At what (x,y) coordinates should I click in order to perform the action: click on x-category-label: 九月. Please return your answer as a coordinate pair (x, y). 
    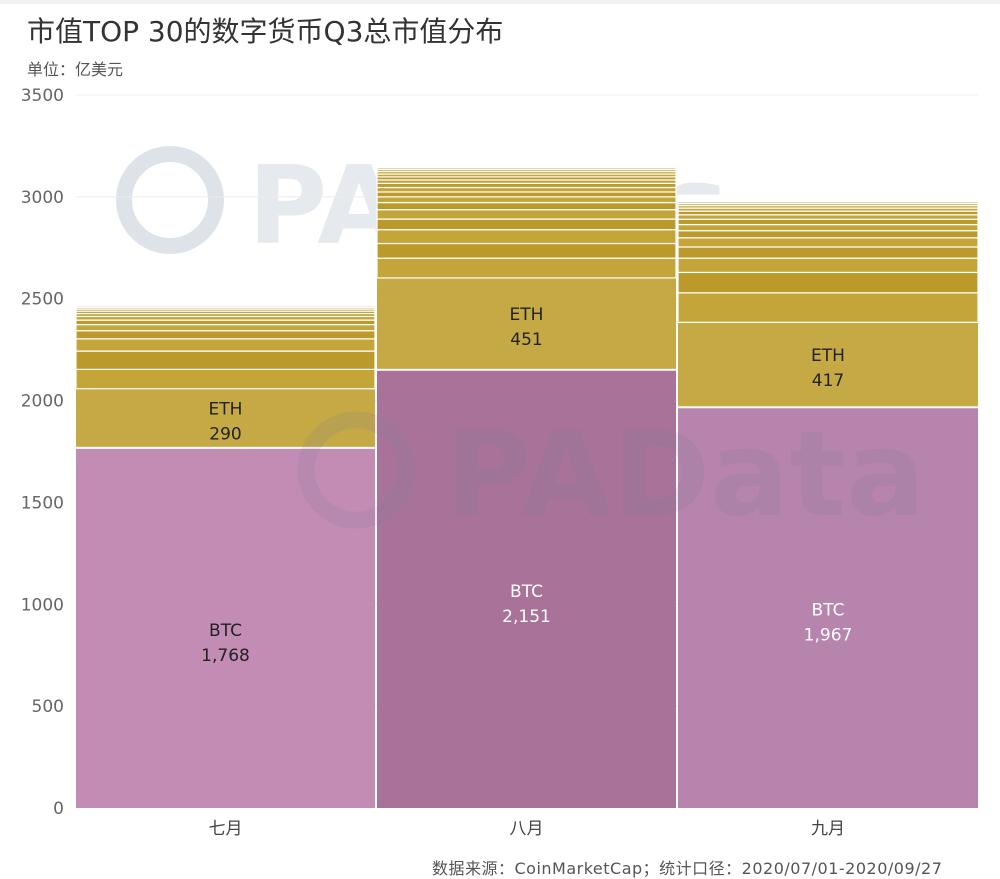
    Looking at the image, I should click on (828, 829).